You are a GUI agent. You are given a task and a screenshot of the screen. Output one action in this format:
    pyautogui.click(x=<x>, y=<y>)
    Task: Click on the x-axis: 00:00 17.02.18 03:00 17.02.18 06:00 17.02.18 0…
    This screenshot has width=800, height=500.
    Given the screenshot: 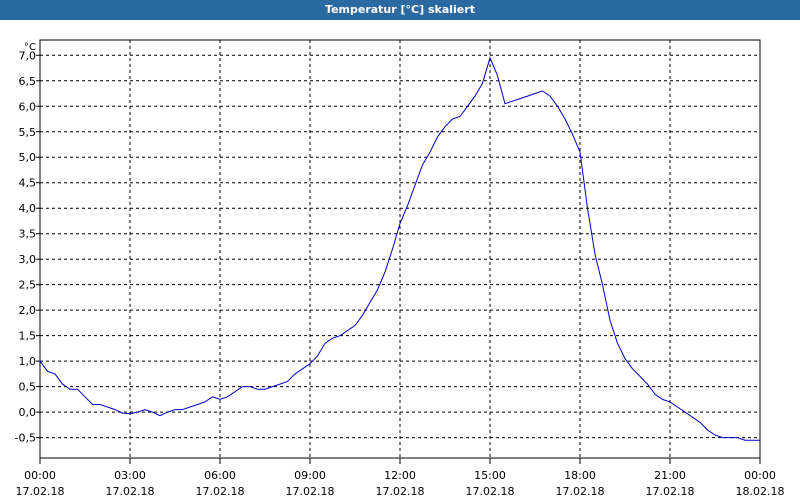 What is the action you would take?
    pyautogui.click(x=400, y=478)
    